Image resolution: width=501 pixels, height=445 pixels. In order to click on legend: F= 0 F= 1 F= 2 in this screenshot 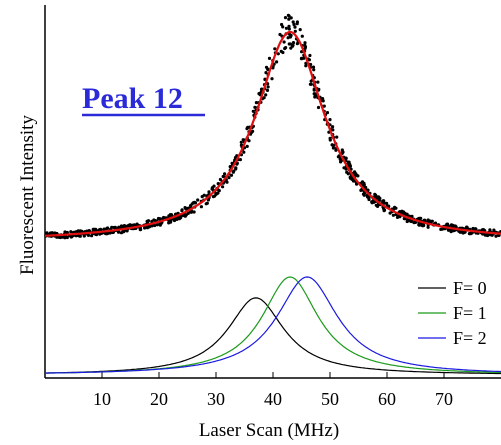, I will do `click(452, 313)`.